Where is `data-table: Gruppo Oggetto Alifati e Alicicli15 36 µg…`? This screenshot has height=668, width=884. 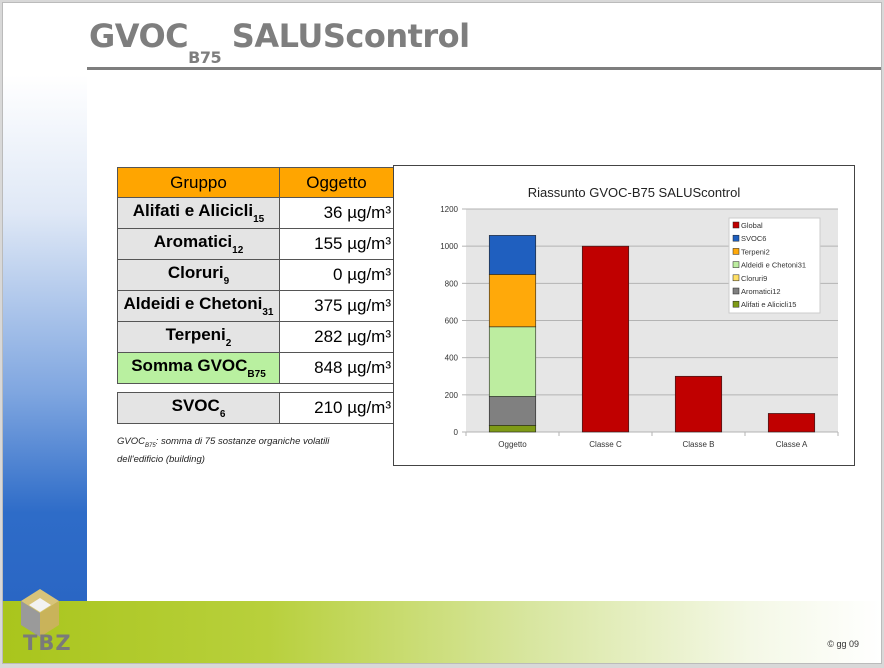 data-table: Gruppo Oggetto Alifati e Alicicli15 36 µg… is located at coordinates (255, 295).